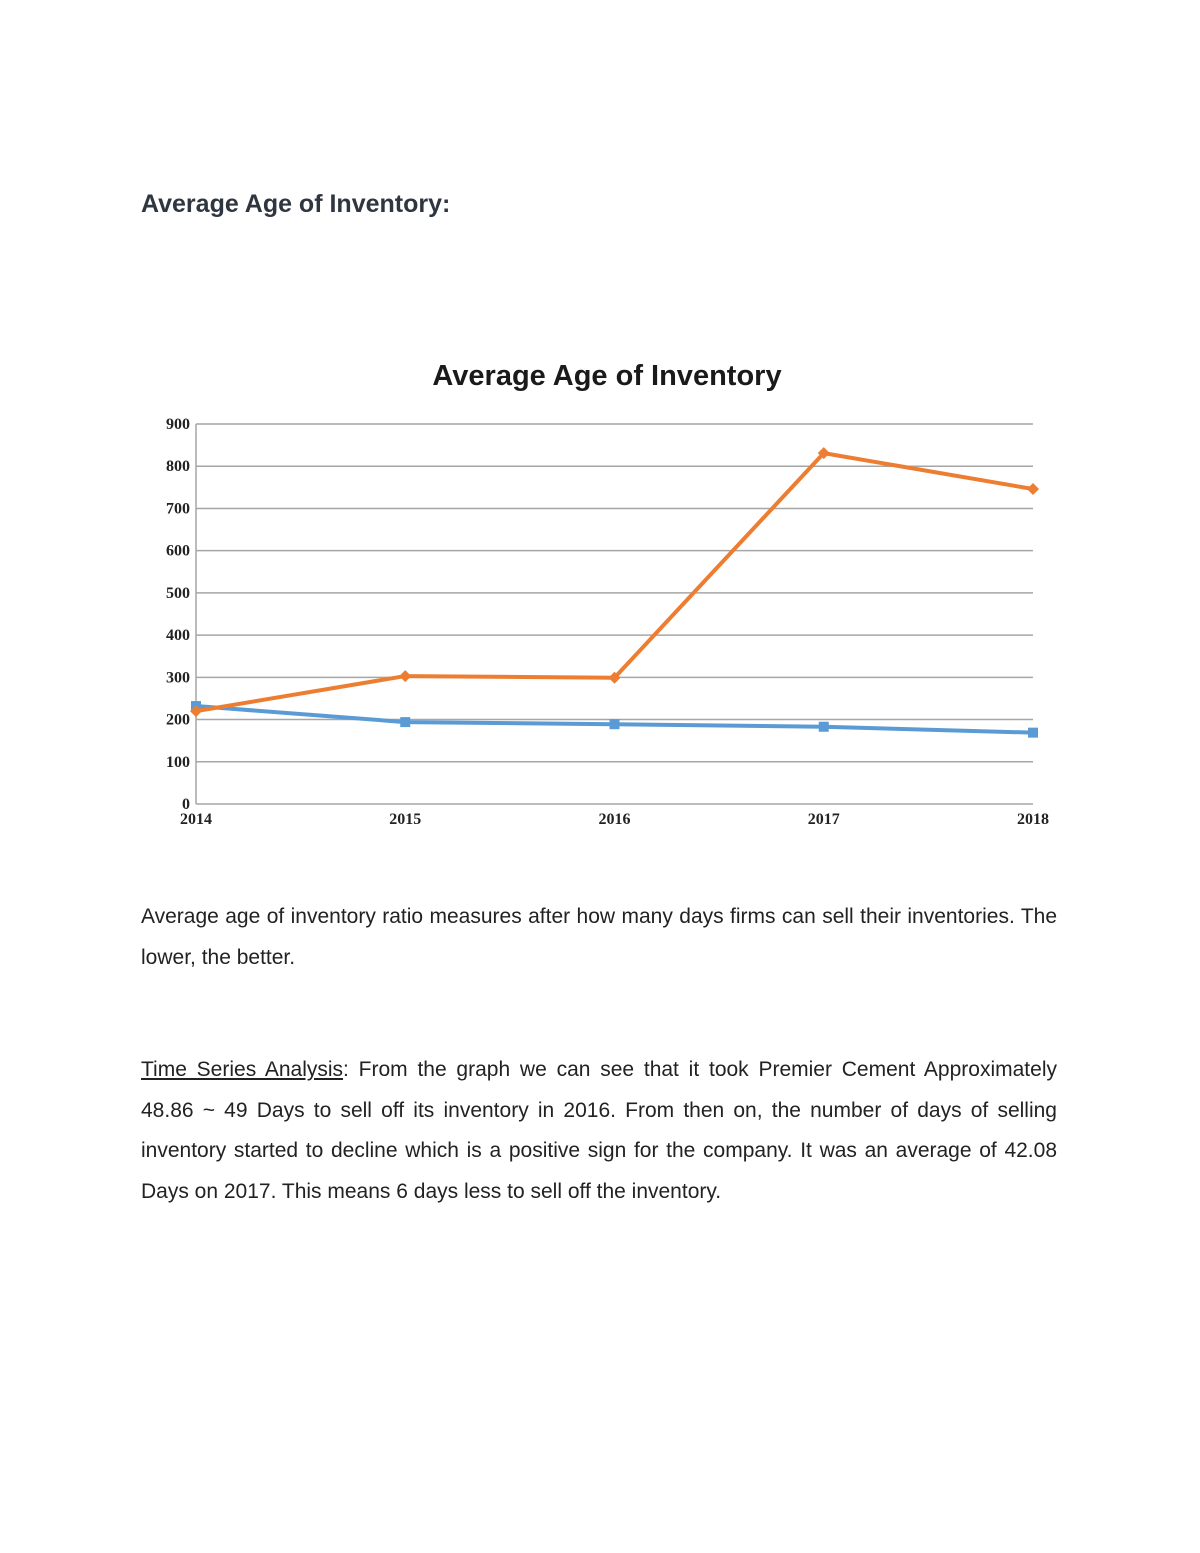  Describe the element at coordinates (178, 677) in the screenshot. I see `y-tick-label: 300` at that location.